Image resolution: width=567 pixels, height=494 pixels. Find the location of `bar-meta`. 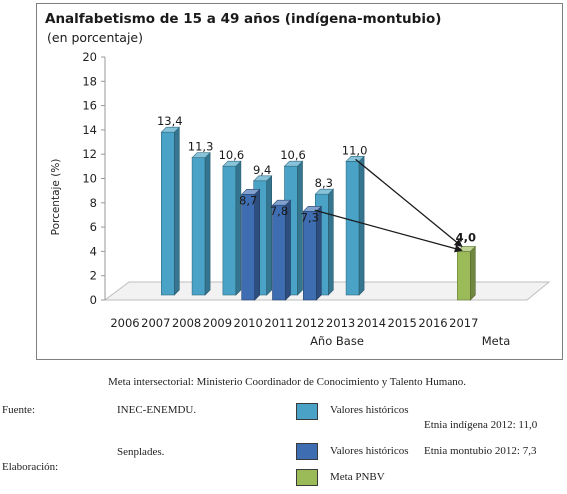

bar-meta is located at coordinates (466, 273).